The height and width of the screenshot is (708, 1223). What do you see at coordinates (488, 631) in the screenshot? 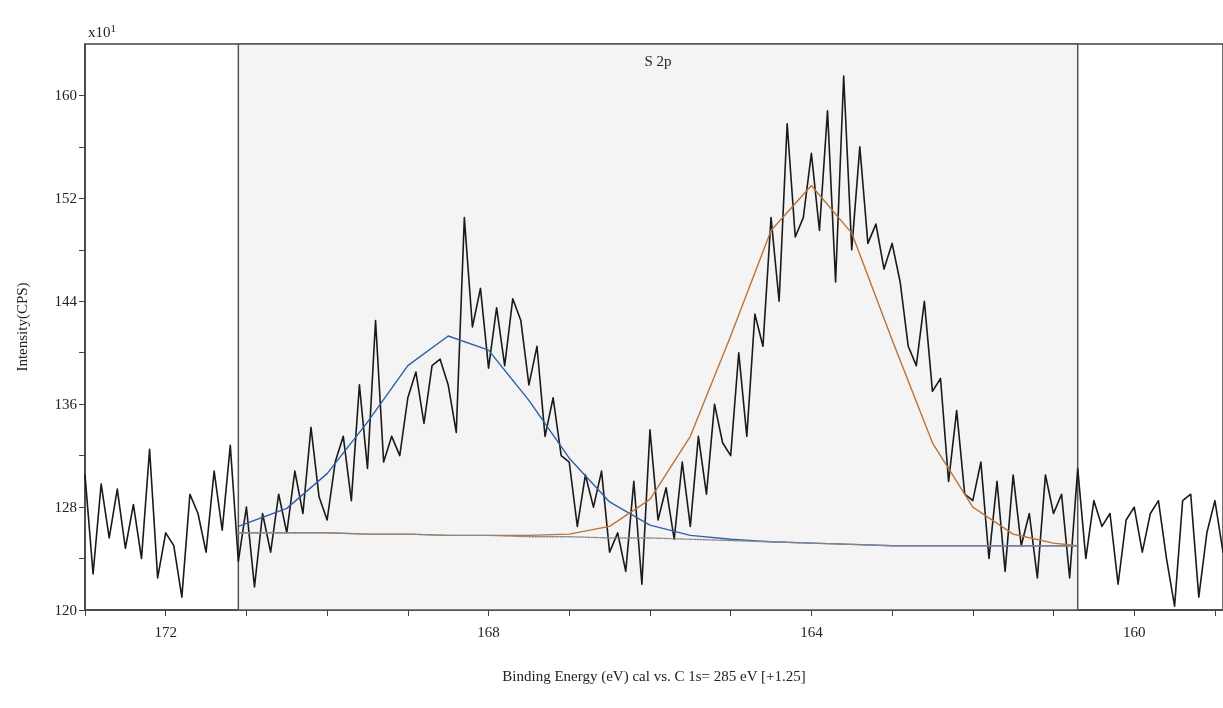
I see `x-tick-label: 168` at bounding box center [488, 631].